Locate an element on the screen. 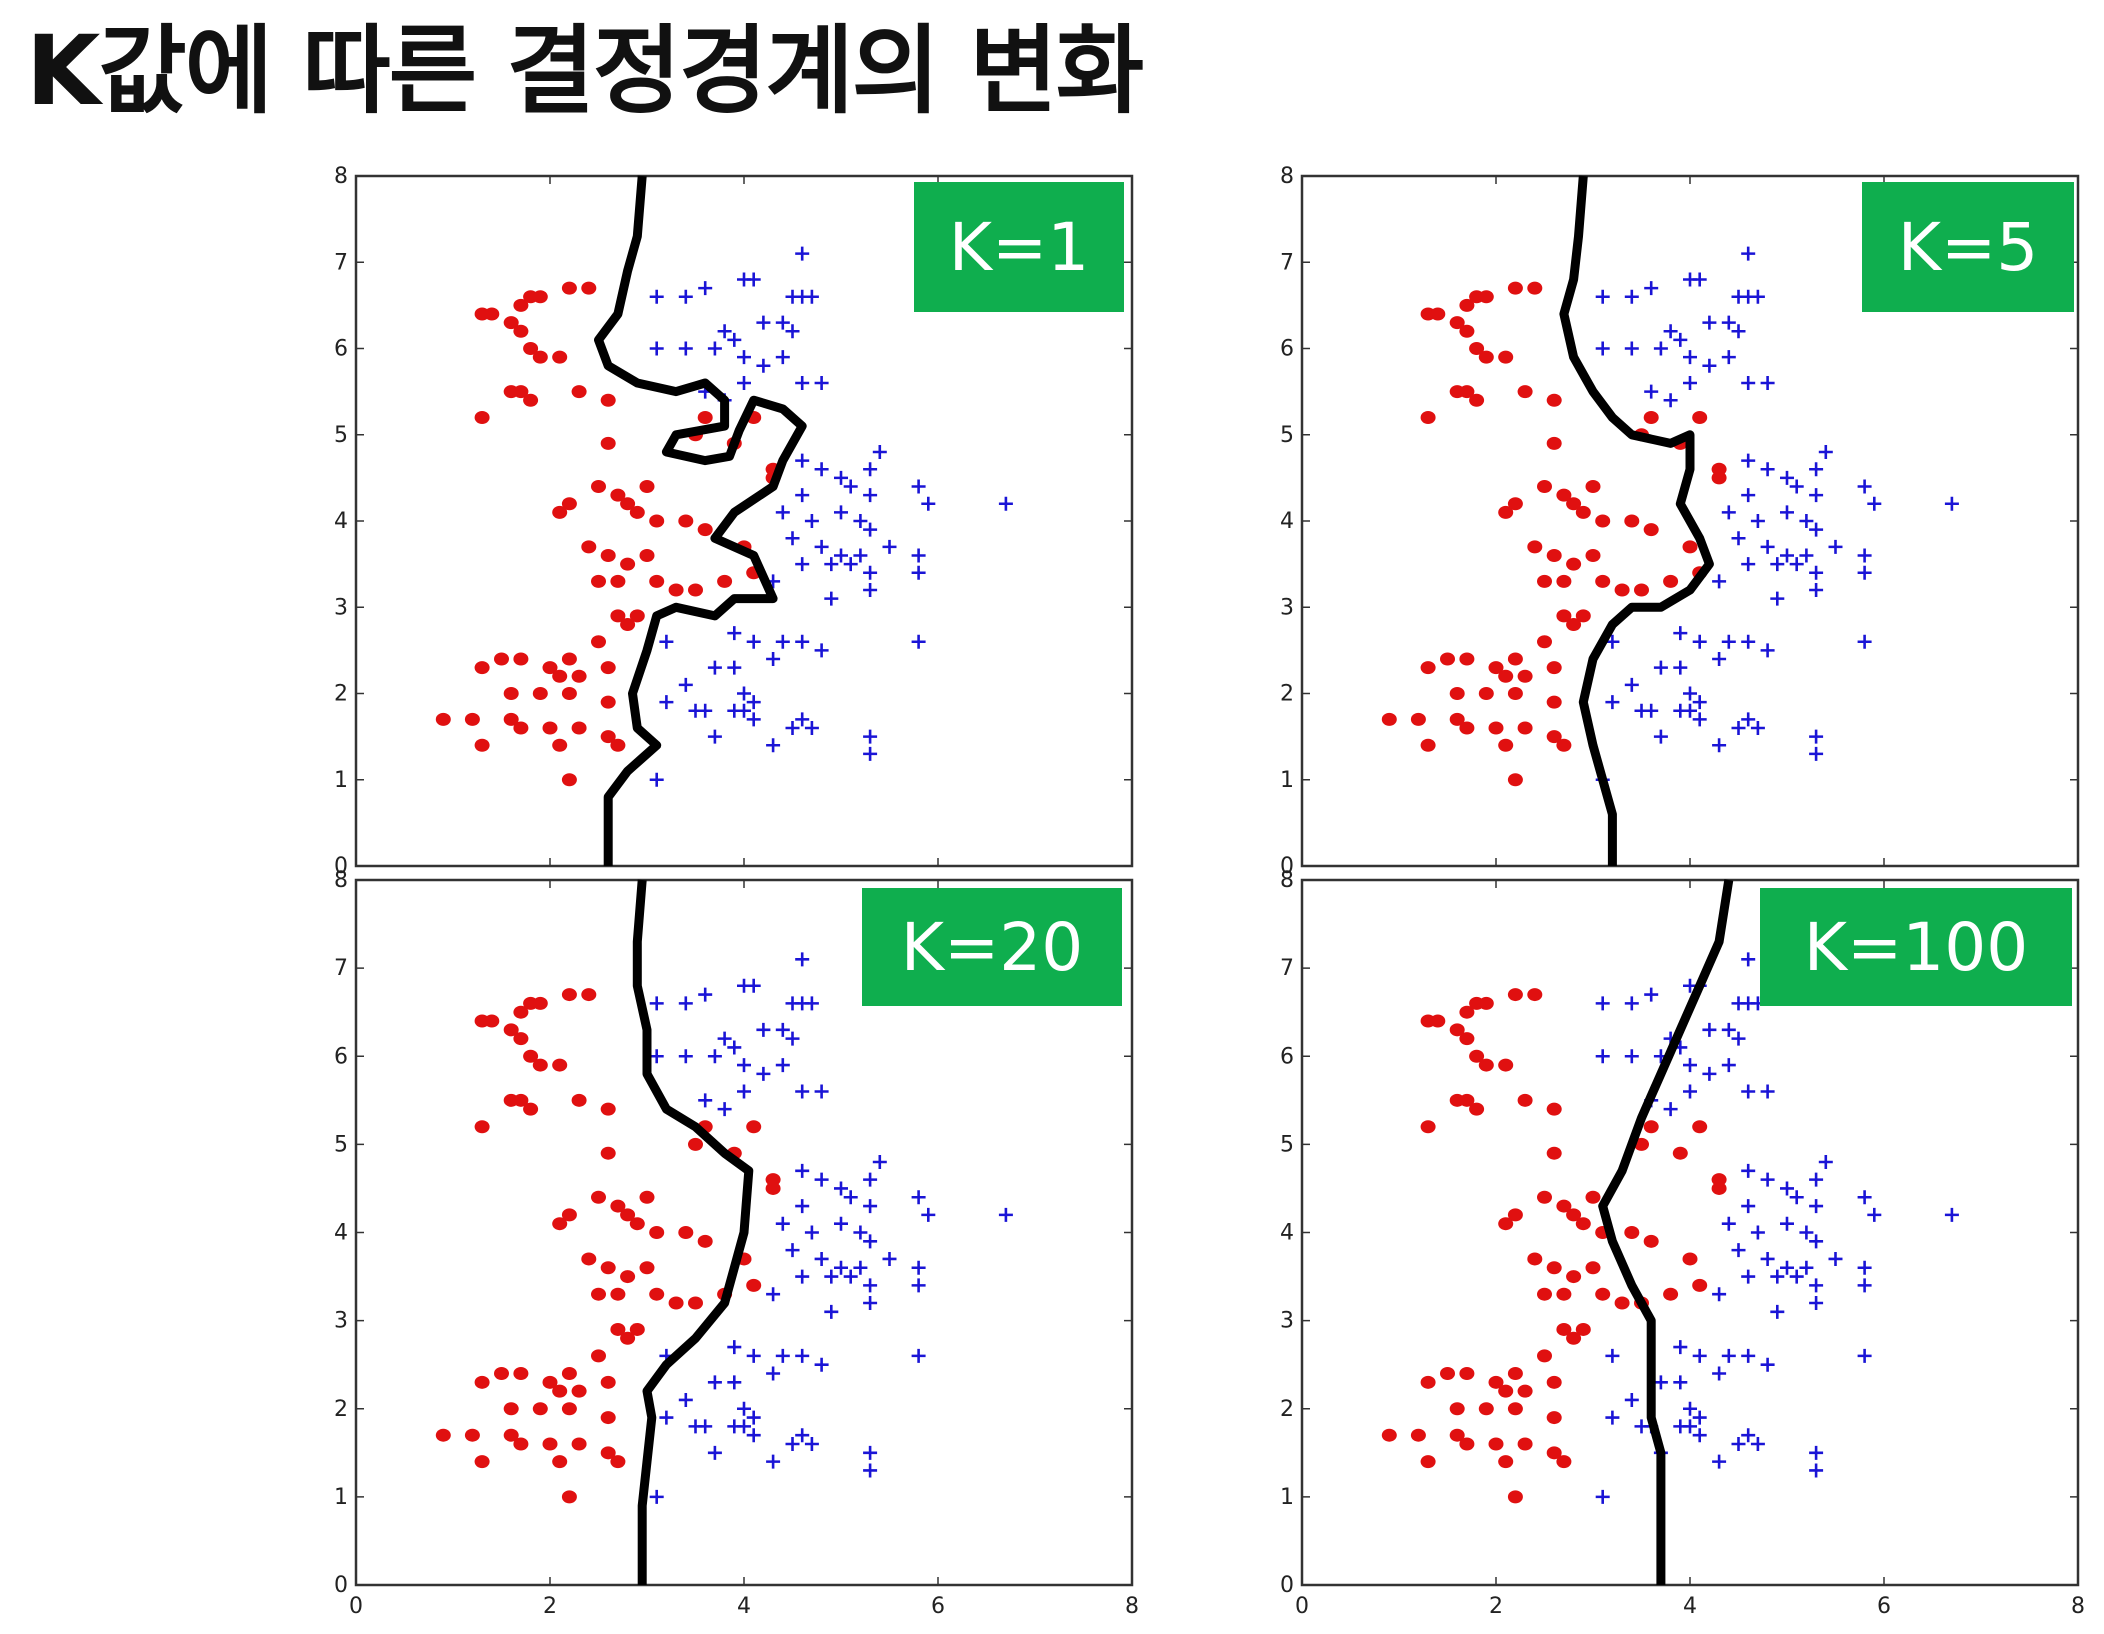 Image resolution: width=2104 pixels, height=1634 pixels. y-tick-label: 3 is located at coordinates (341, 1321).